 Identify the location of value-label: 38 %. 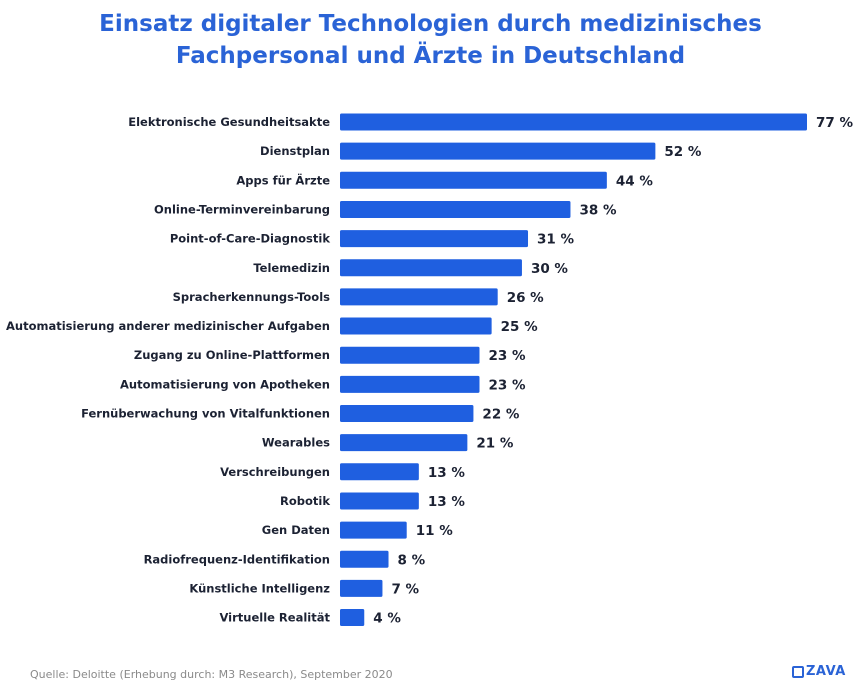
(597, 210).